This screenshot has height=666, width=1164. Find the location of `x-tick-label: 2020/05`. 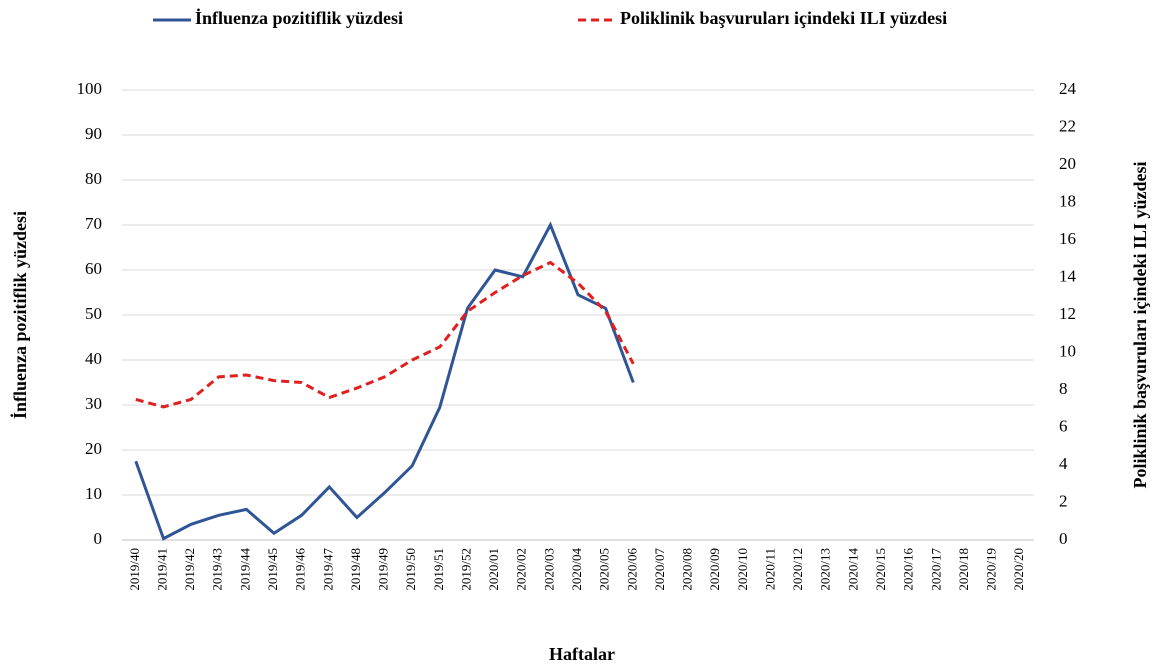

x-tick-label: 2020/05 is located at coordinates (604, 569).